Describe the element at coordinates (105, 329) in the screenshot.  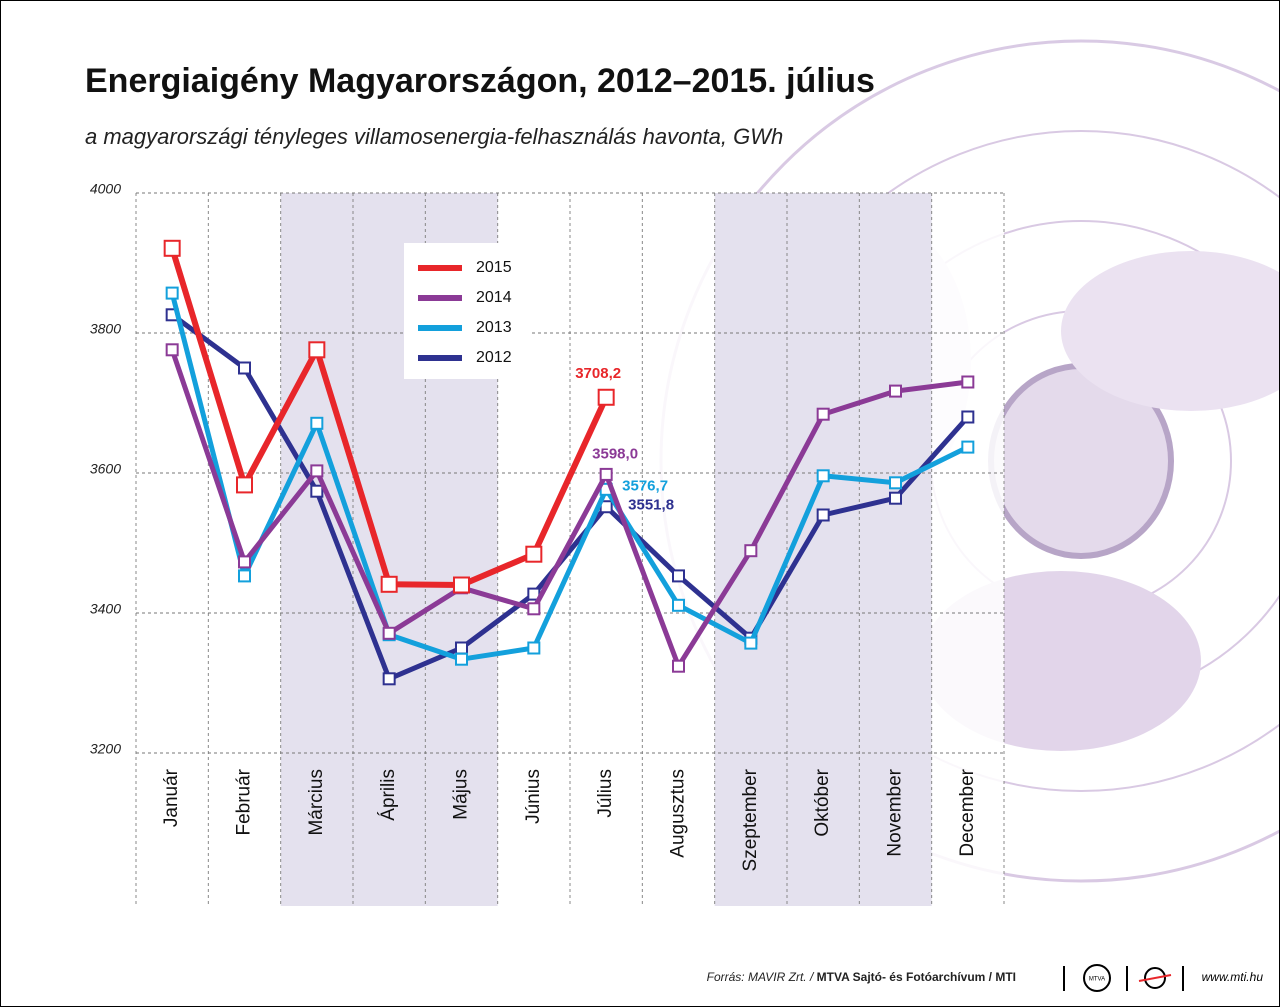
I see `y-tick-label: 3800` at that location.